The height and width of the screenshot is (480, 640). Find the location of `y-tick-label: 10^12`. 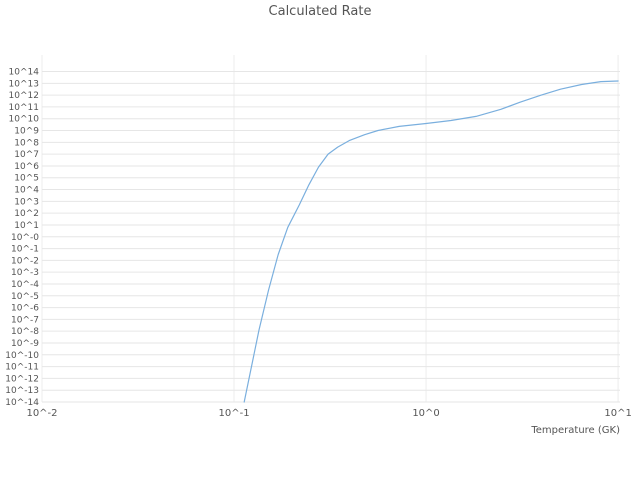

y-tick-label: 10^12 is located at coordinates (24, 96).